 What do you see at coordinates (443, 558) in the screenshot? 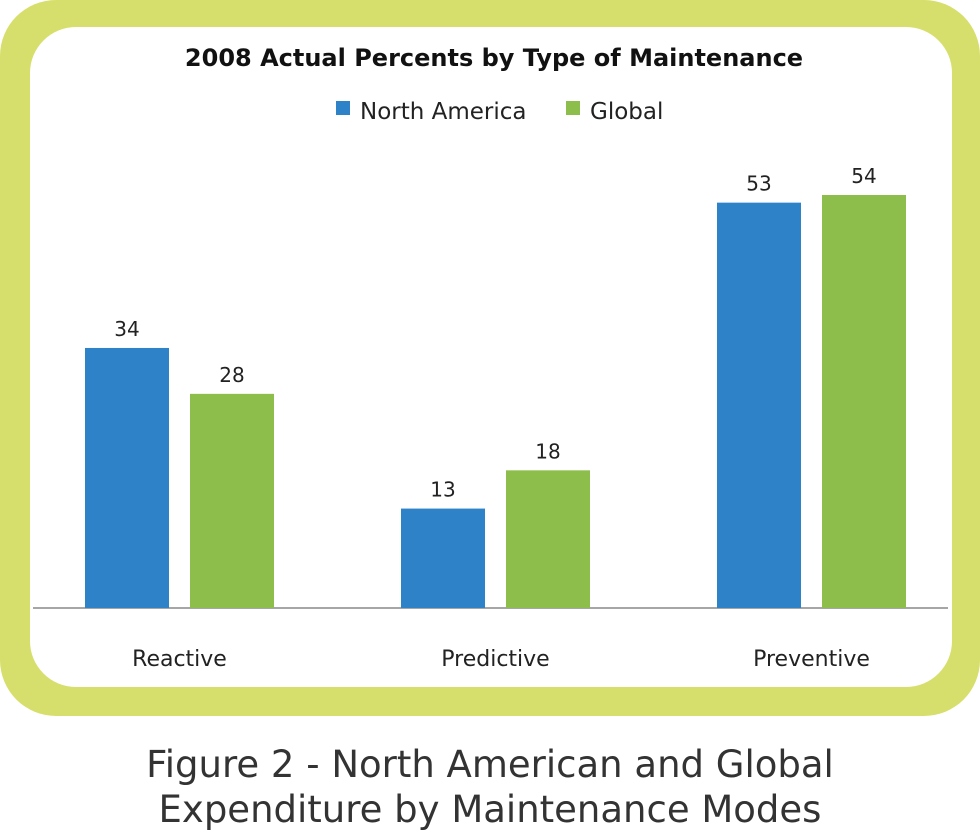
I see `bar-north-america-predictive` at bounding box center [443, 558].